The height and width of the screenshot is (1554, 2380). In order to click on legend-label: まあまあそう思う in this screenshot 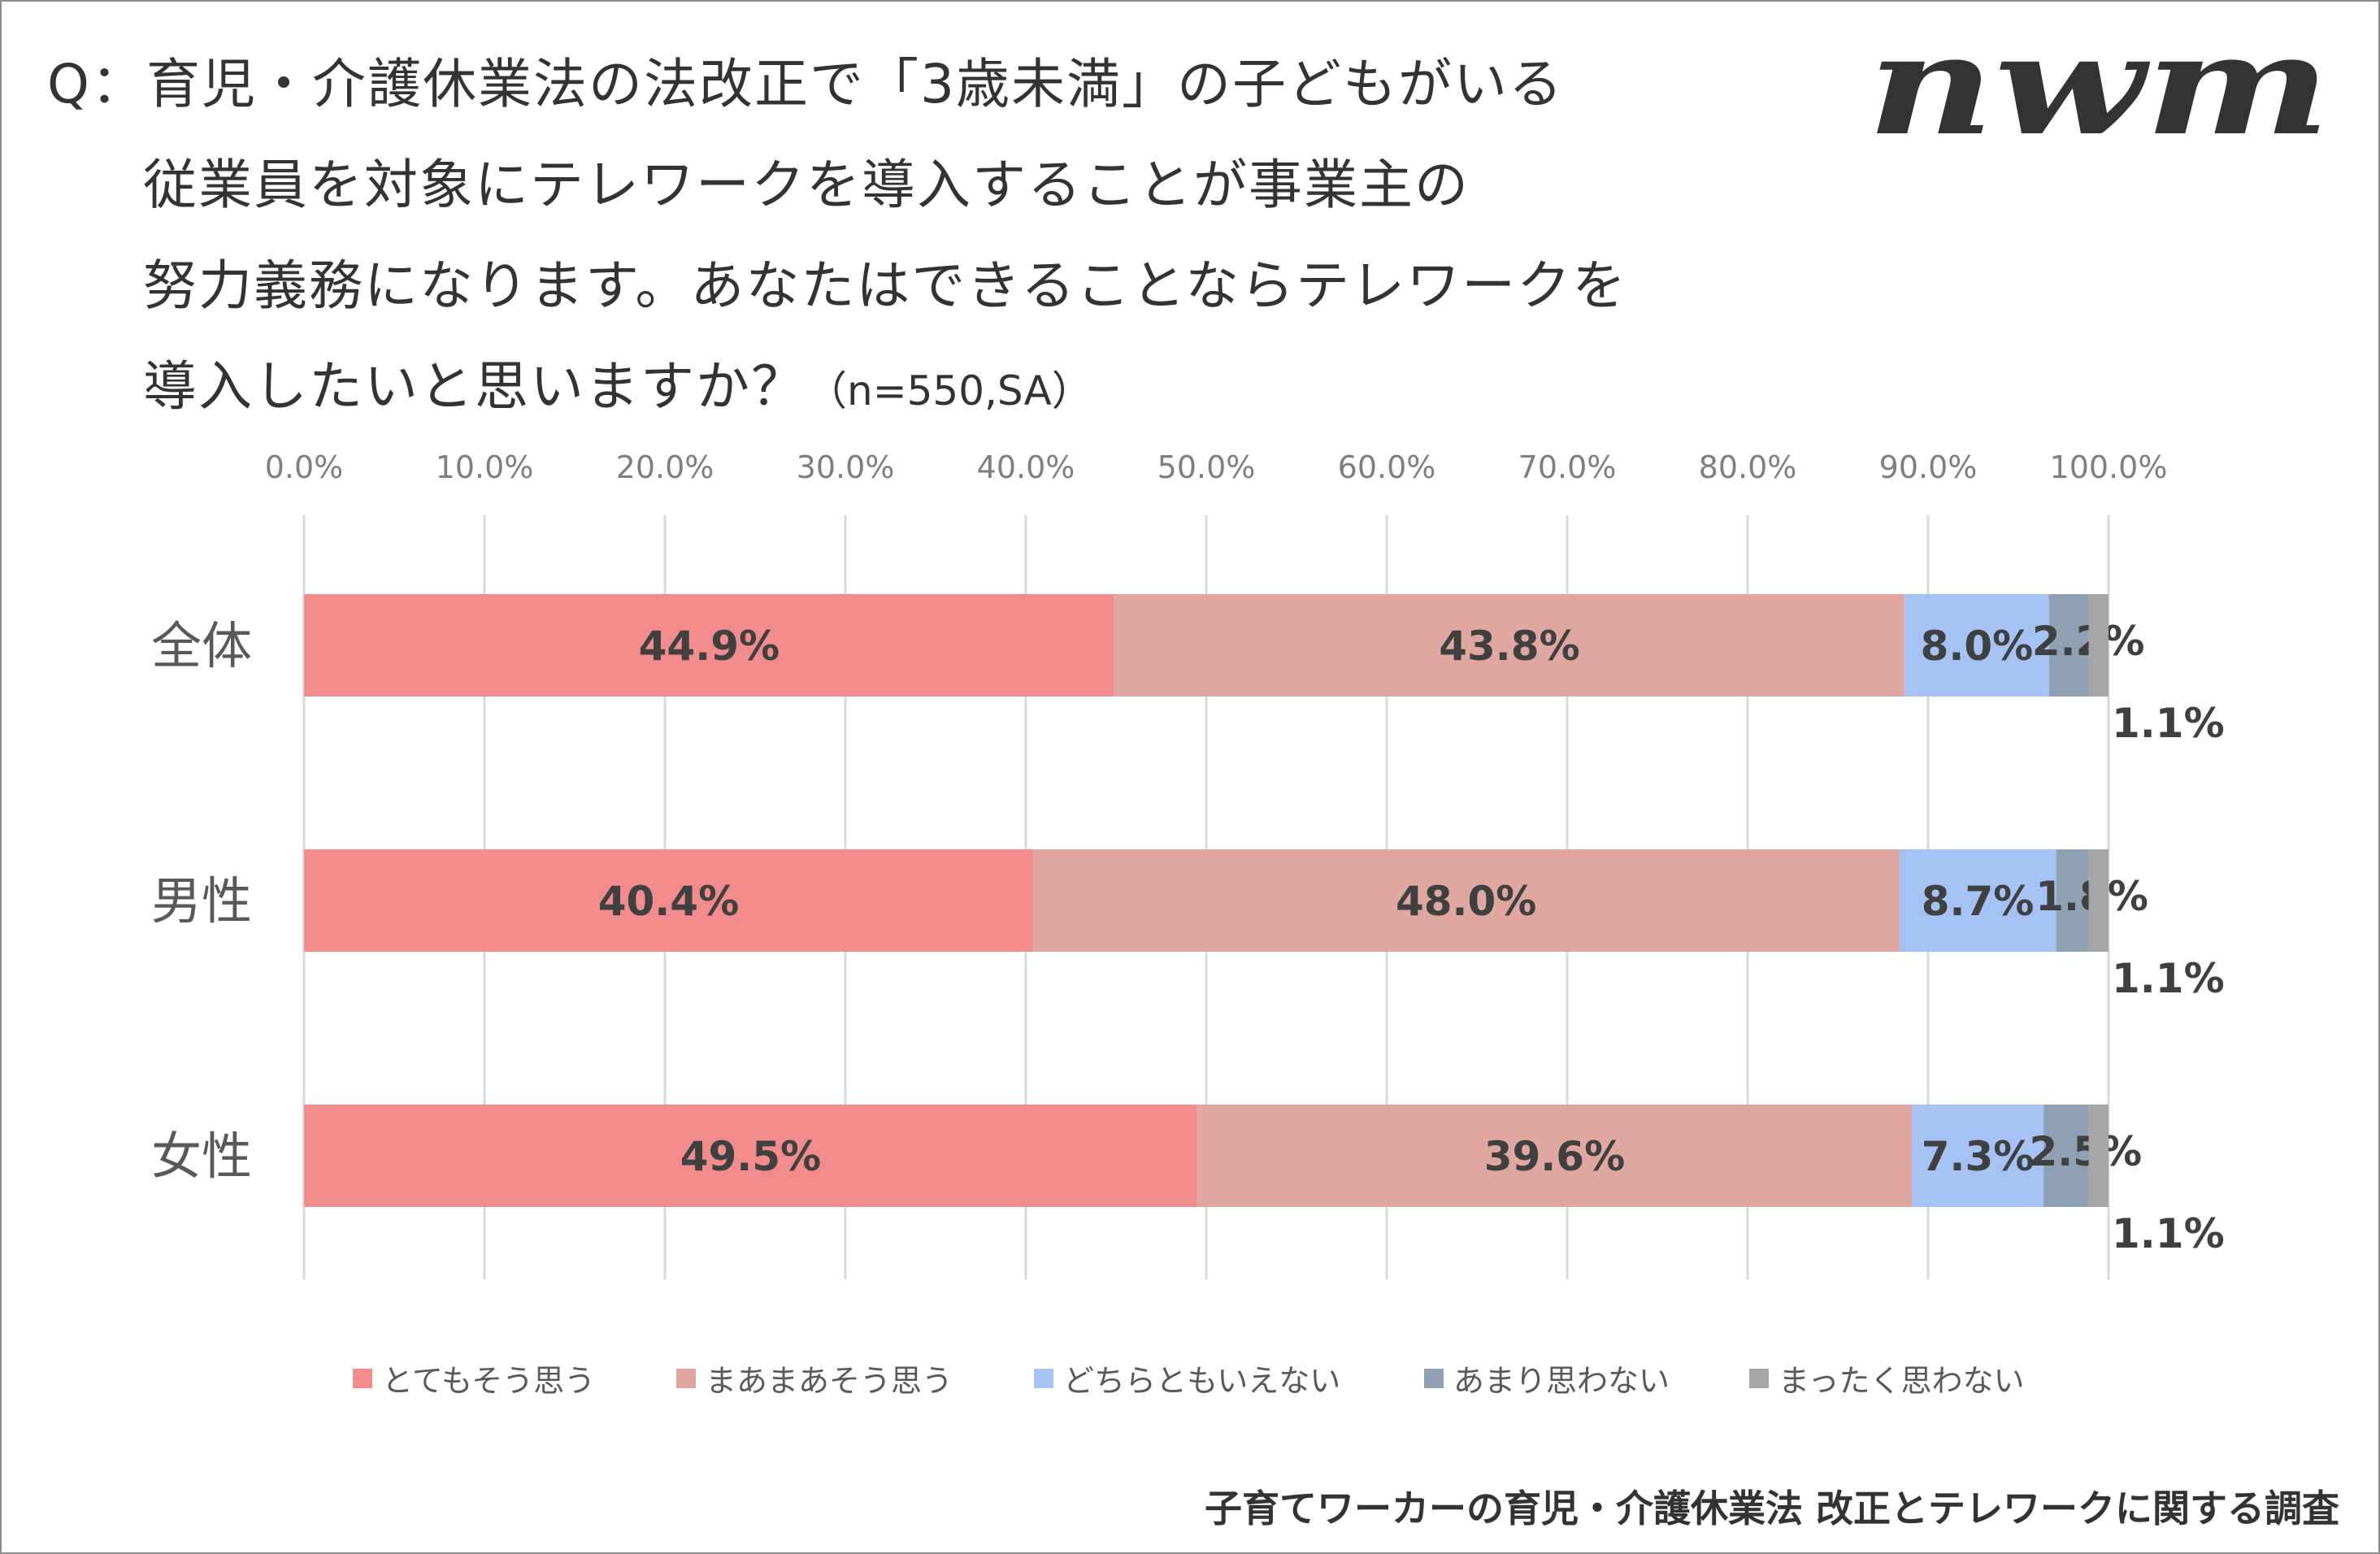, I will do `click(829, 1381)`.